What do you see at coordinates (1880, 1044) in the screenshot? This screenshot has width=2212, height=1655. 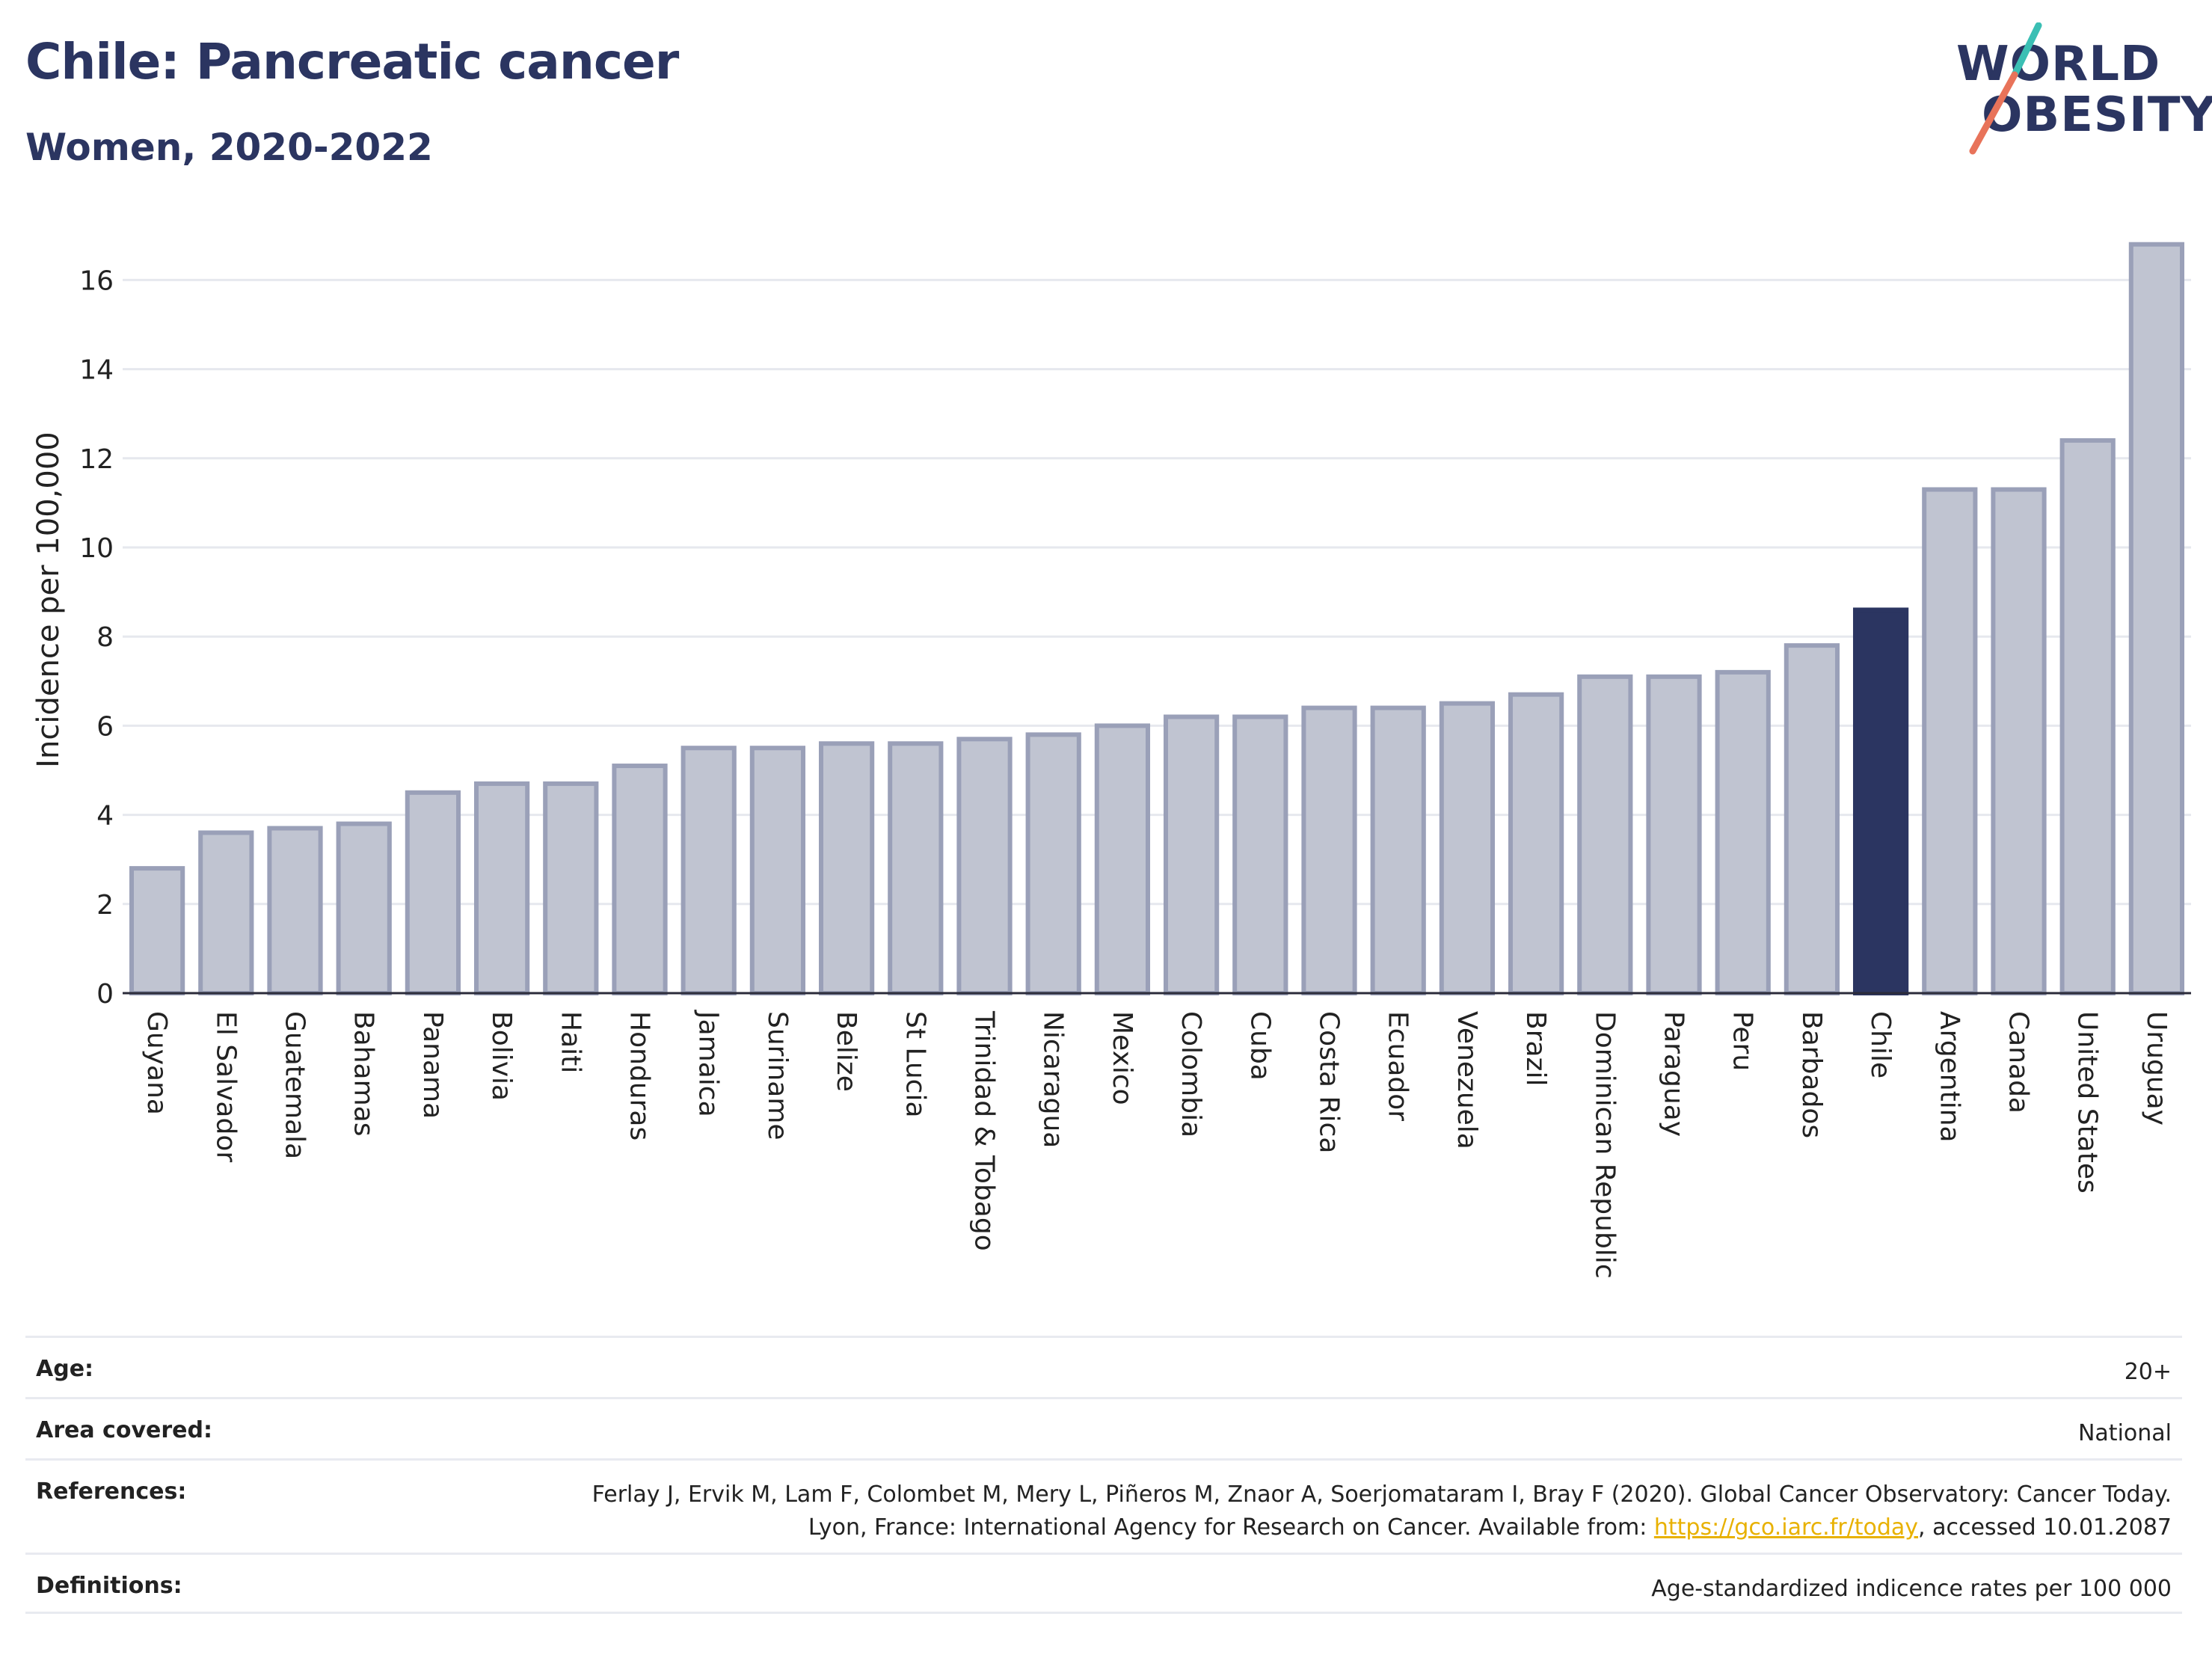 I see `x-category-label: Chile` at bounding box center [1880, 1044].